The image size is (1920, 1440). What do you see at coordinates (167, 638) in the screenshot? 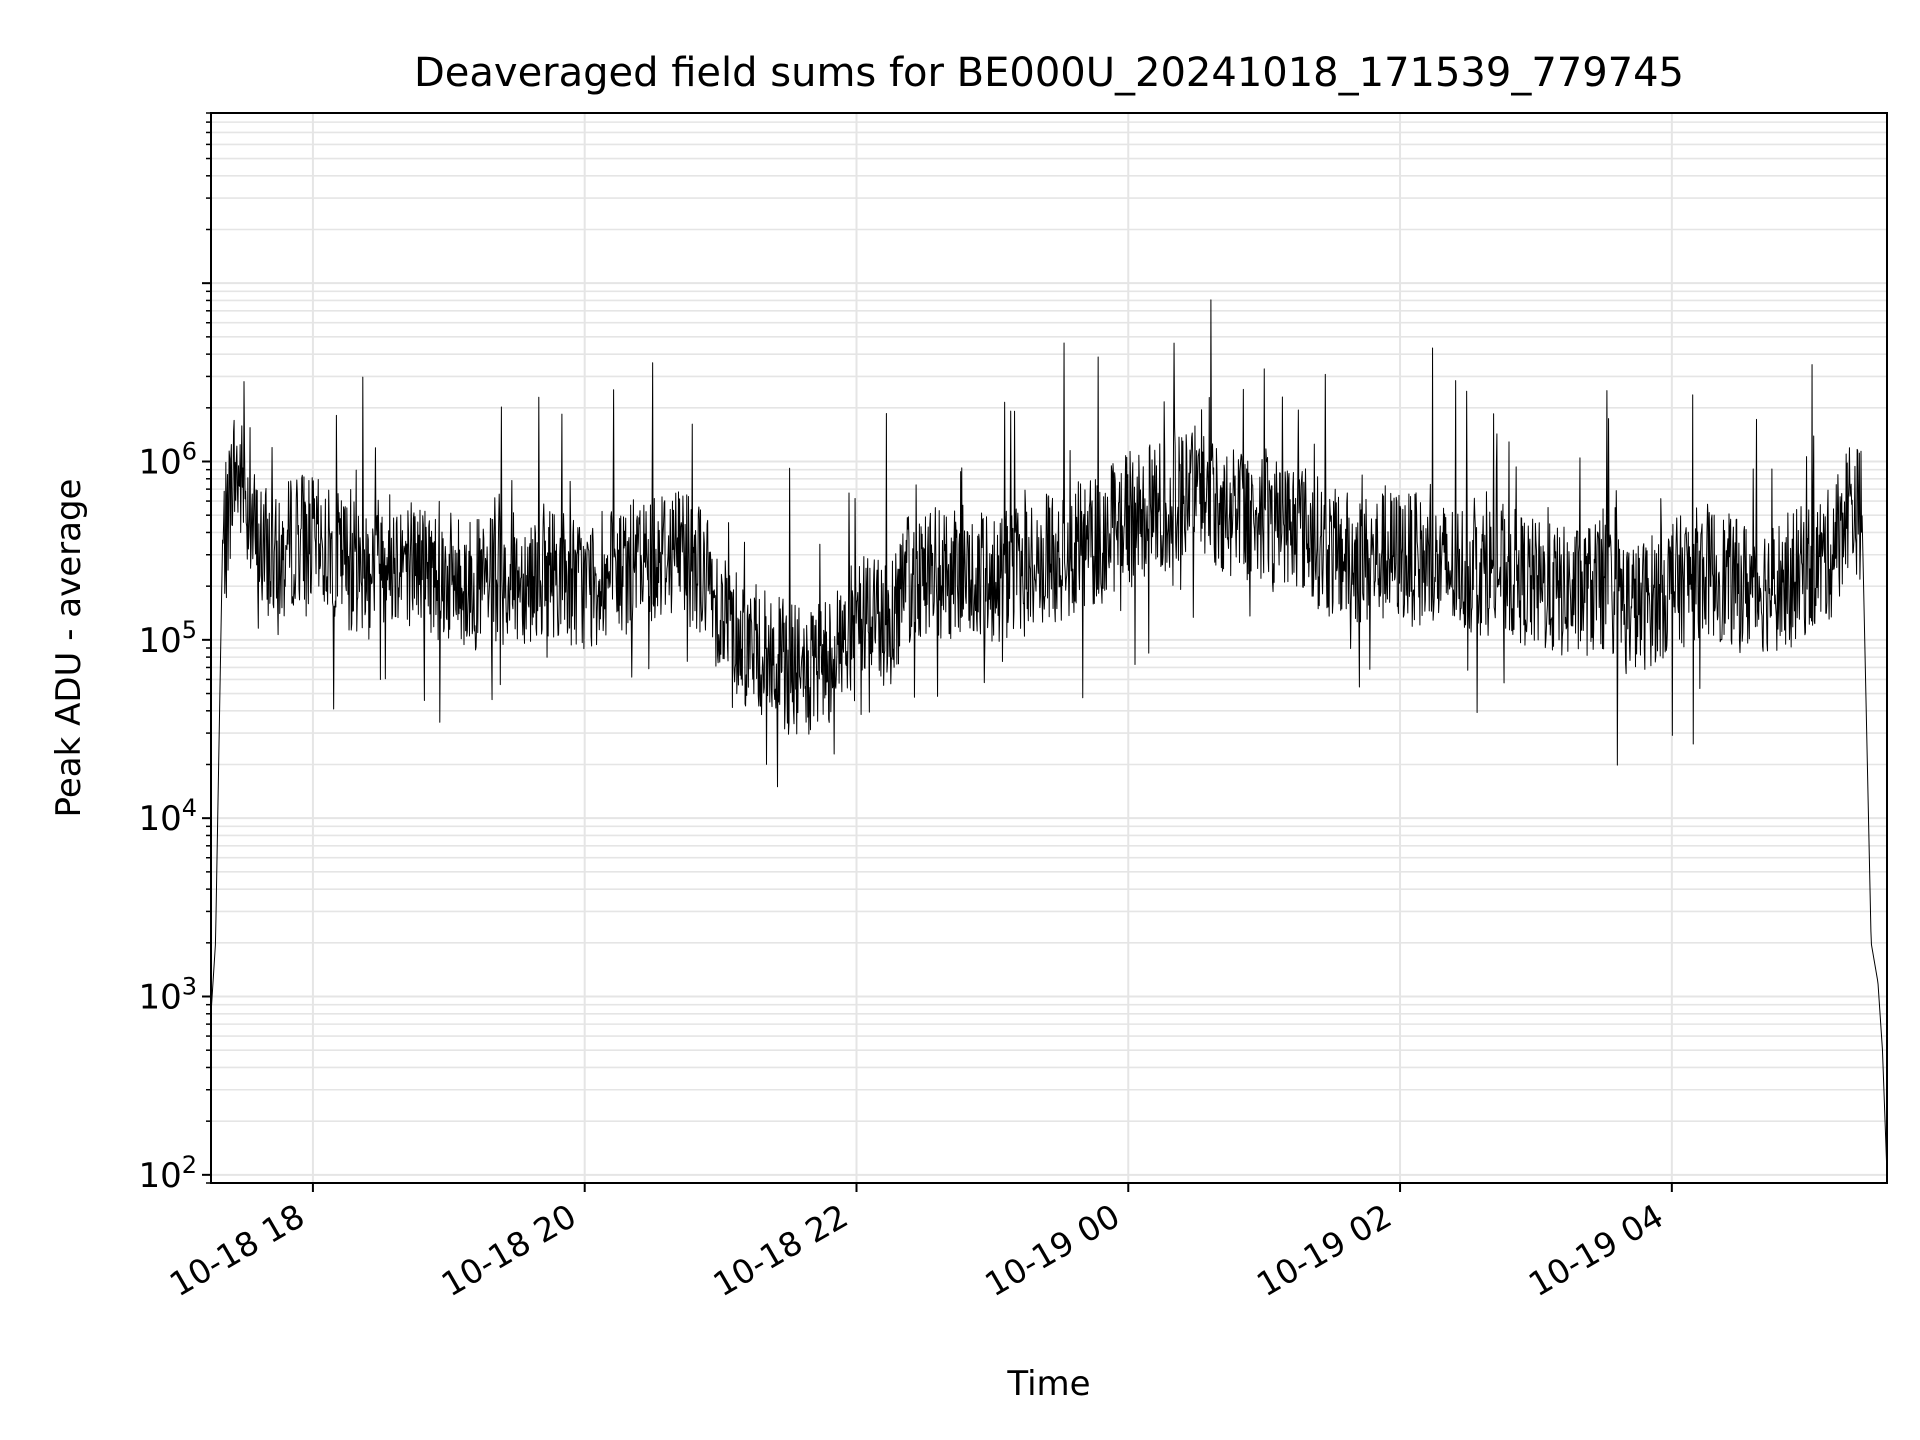
I see `y-tick-label: 10⁵` at bounding box center [167, 638].